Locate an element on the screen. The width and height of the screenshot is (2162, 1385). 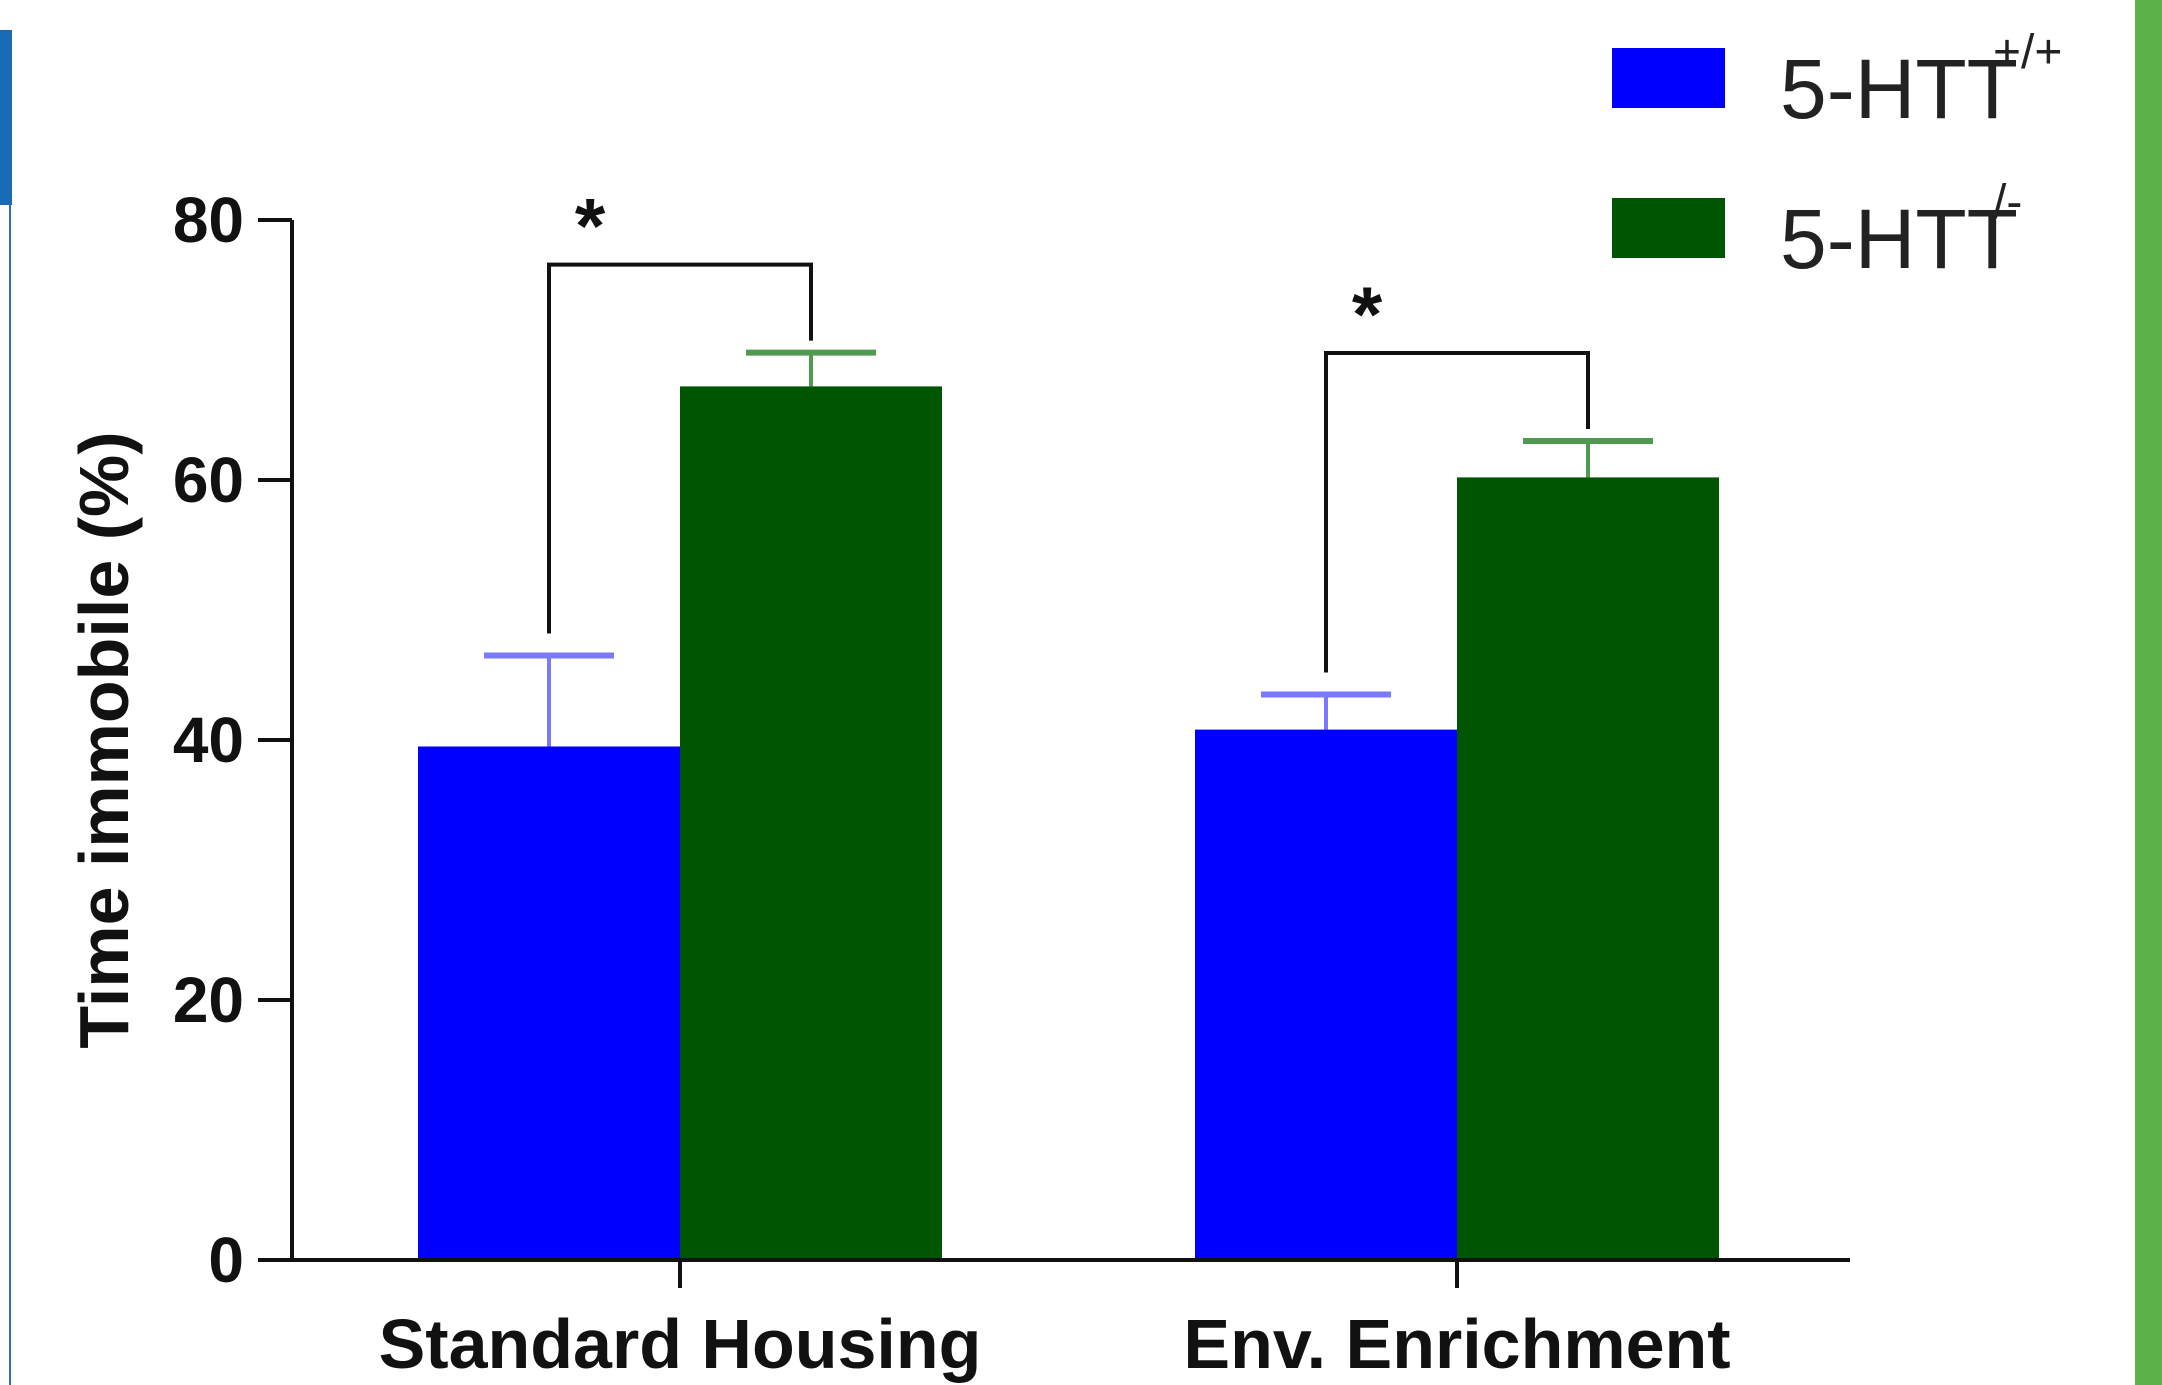
legend-label-superscript: +/+ is located at coordinates (2027, 52).